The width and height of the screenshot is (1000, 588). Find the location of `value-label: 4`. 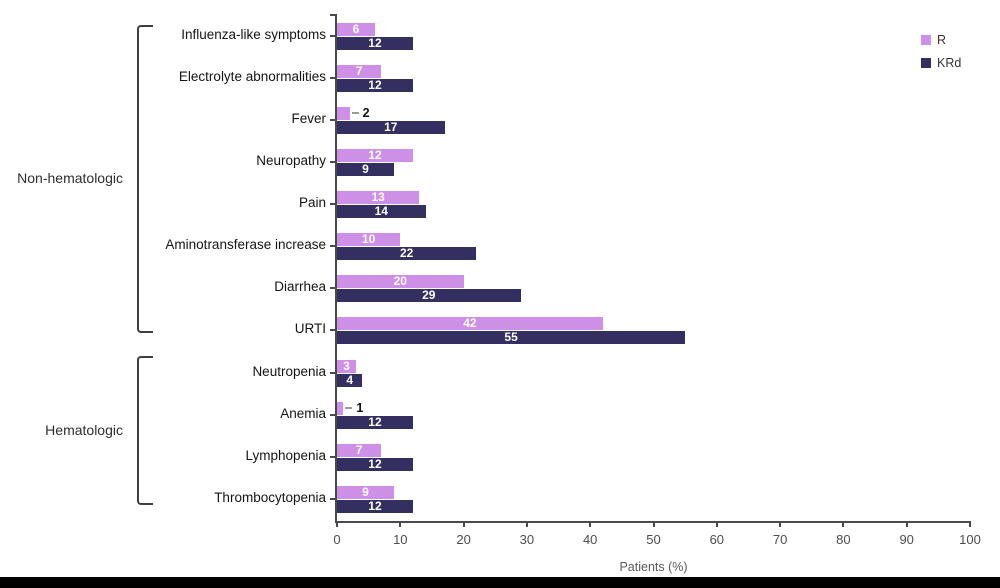

value-label: 4 is located at coordinates (349, 379).